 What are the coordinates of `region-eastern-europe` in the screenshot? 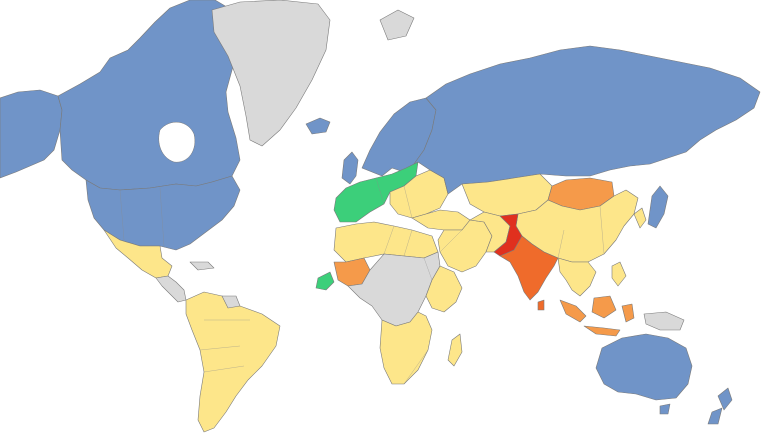 It's located at (419, 194).